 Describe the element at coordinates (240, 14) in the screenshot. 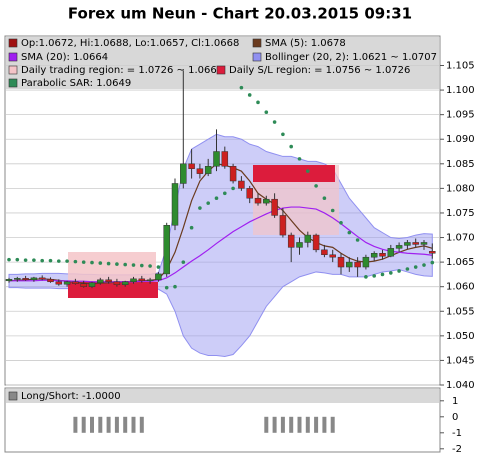

I see `chart-title: Forex um Neun - Chart 20.03.2015 09:31` at that location.